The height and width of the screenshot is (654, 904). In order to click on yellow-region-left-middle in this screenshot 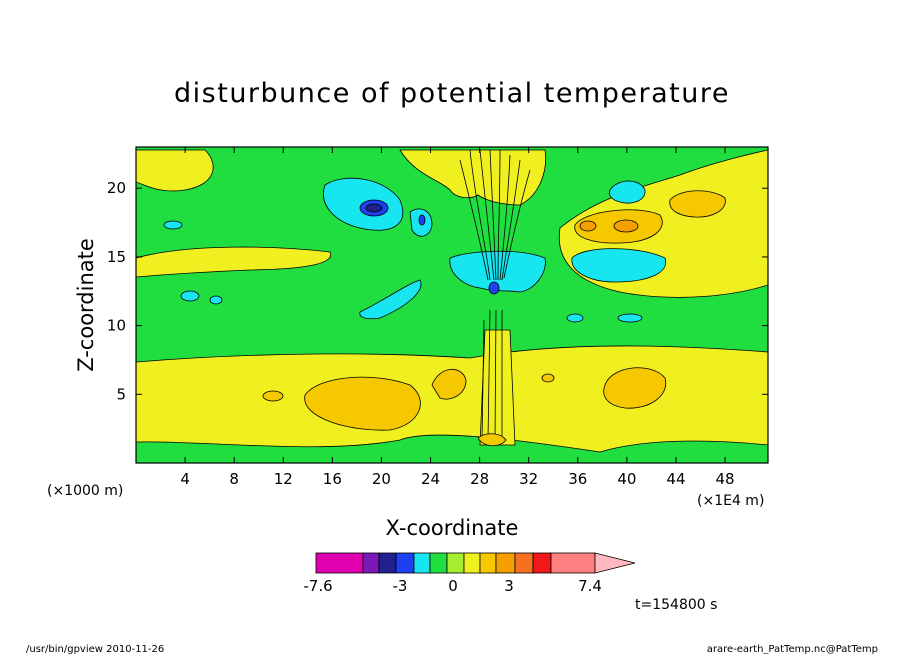, I will do `click(234, 262)`.